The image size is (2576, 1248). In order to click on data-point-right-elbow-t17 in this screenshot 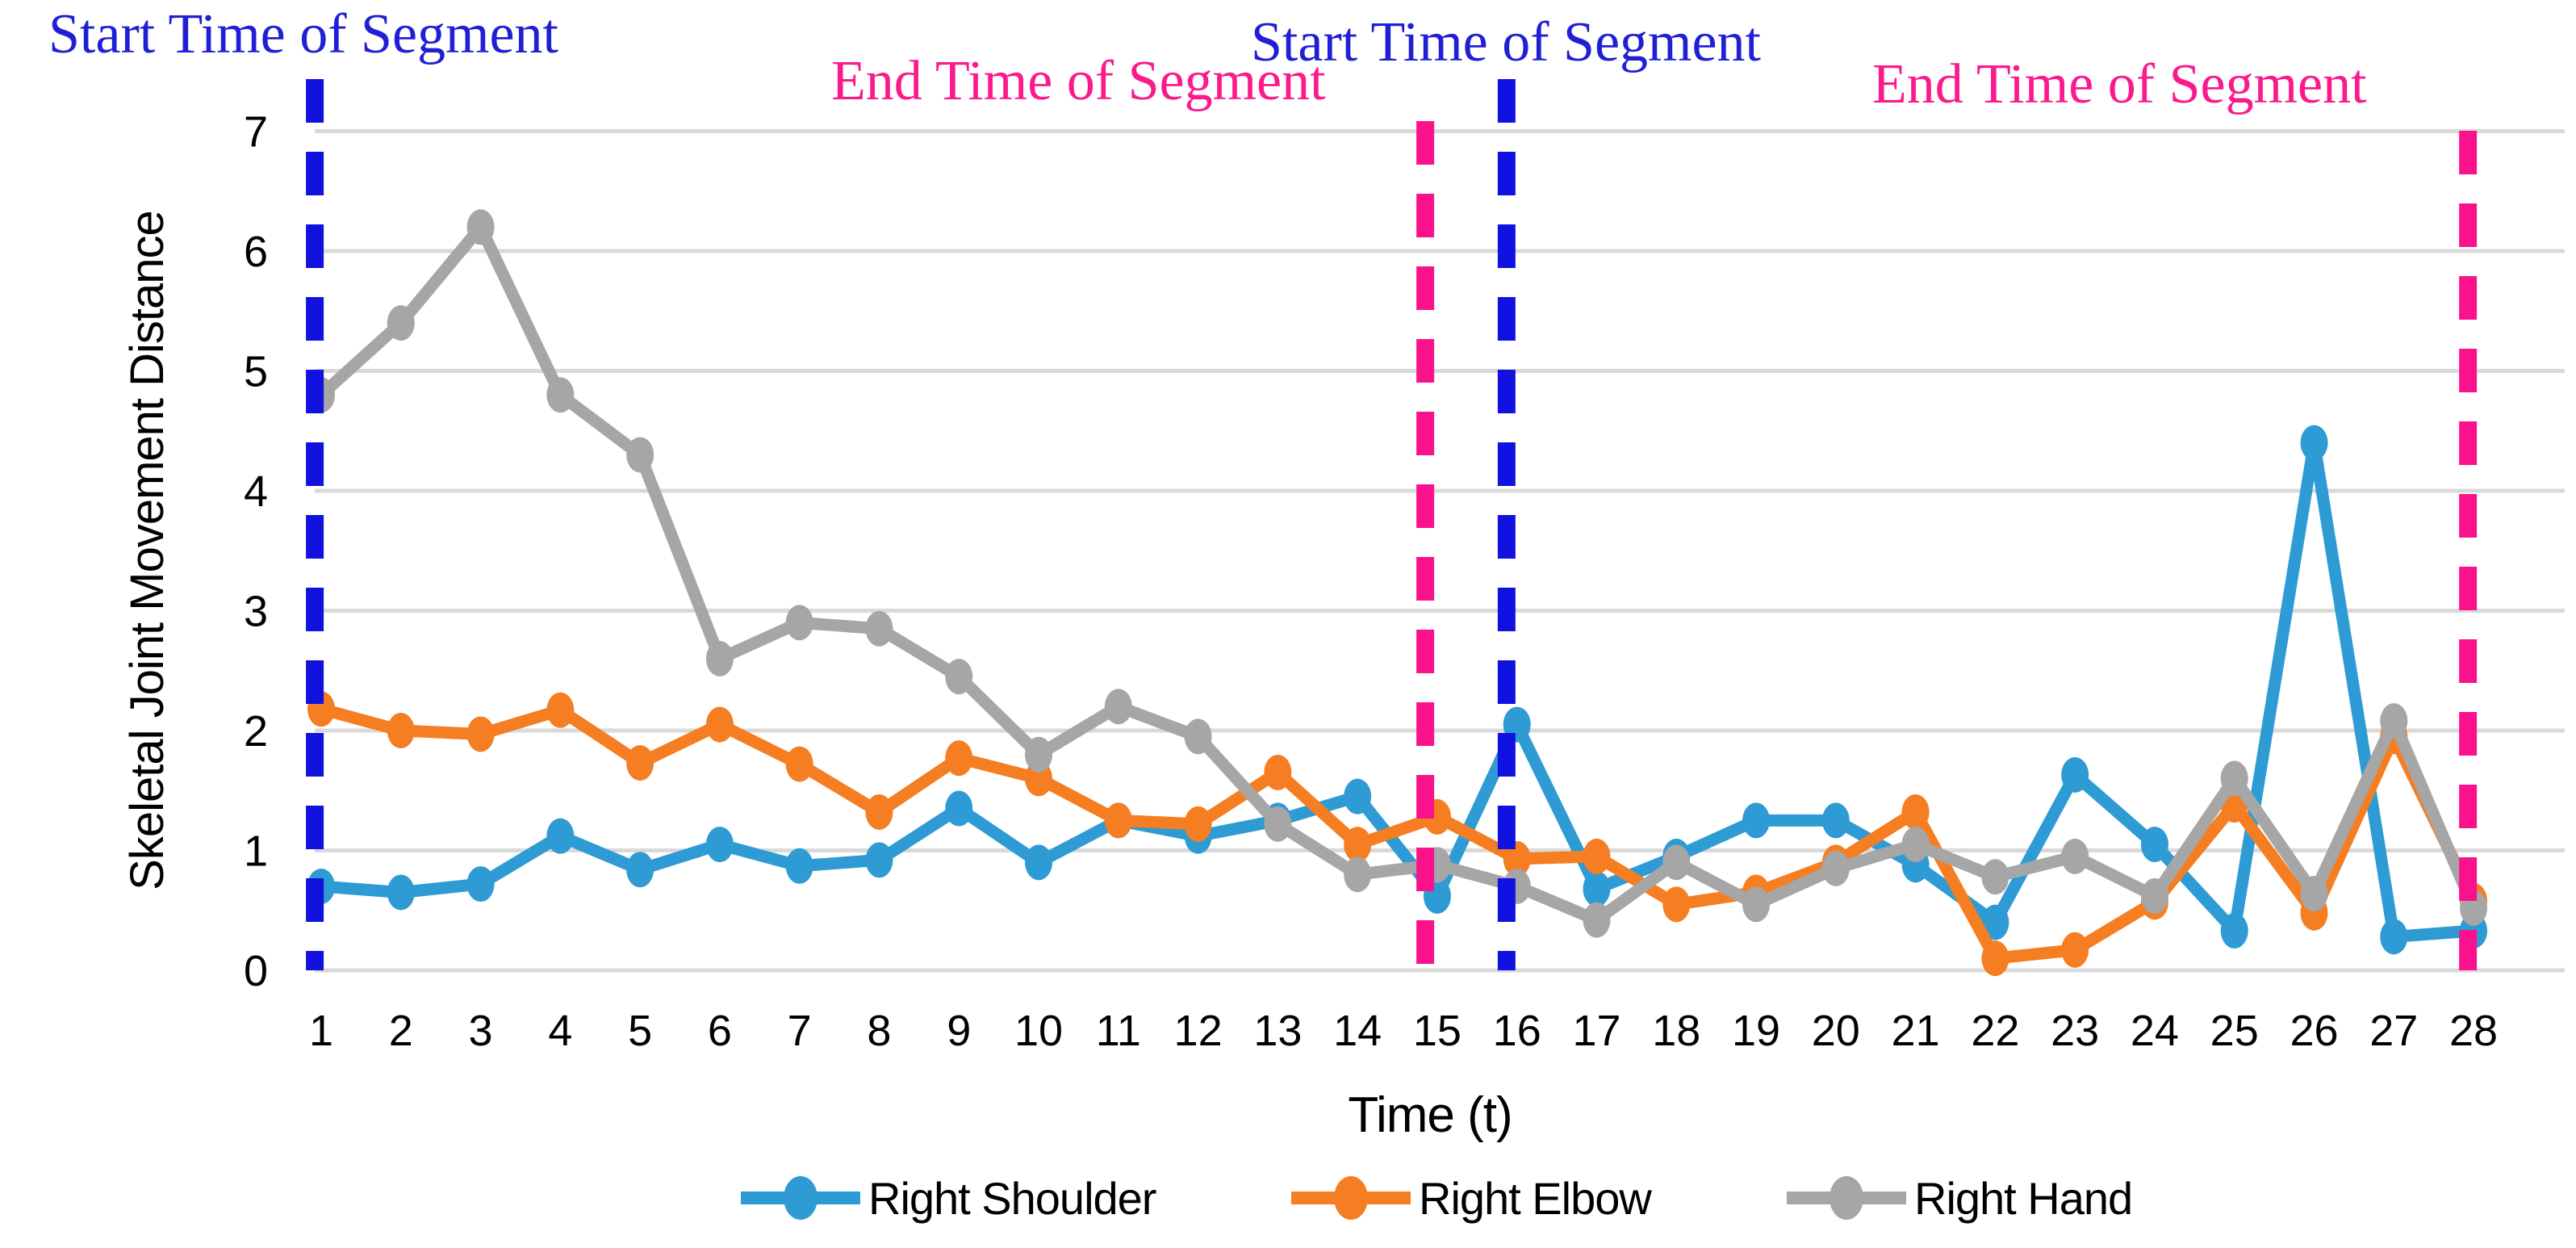, I will do `click(1597, 856)`.